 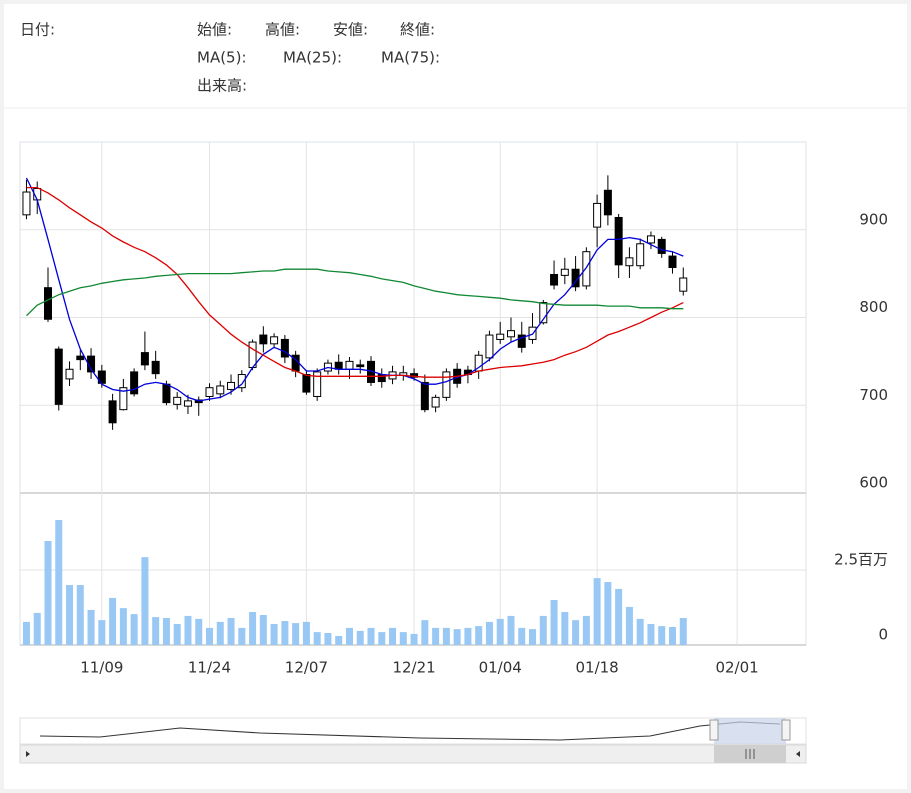 What do you see at coordinates (597, 668) in the screenshot?
I see `x-tick-label: 01/18` at bounding box center [597, 668].